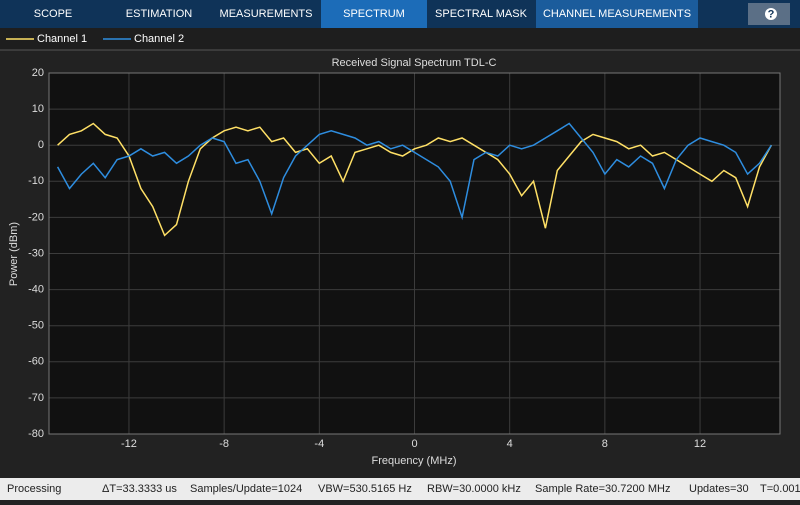 This screenshot has width=800, height=505. What do you see at coordinates (36, 326) in the screenshot?
I see `y-tick-label: -50` at bounding box center [36, 326].